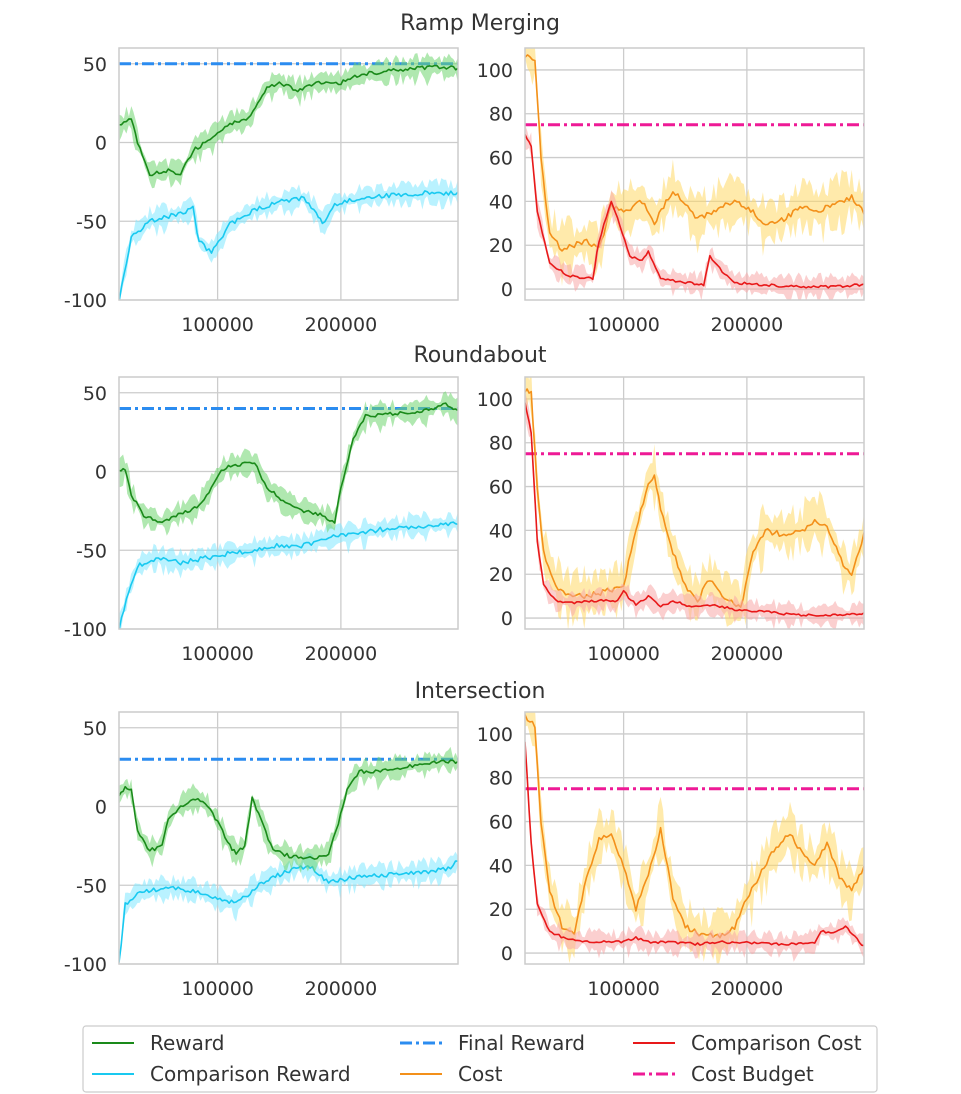 The height and width of the screenshot is (1094, 961). What do you see at coordinates (479, 355) in the screenshot?
I see `subplot-title: Roundabout` at bounding box center [479, 355].